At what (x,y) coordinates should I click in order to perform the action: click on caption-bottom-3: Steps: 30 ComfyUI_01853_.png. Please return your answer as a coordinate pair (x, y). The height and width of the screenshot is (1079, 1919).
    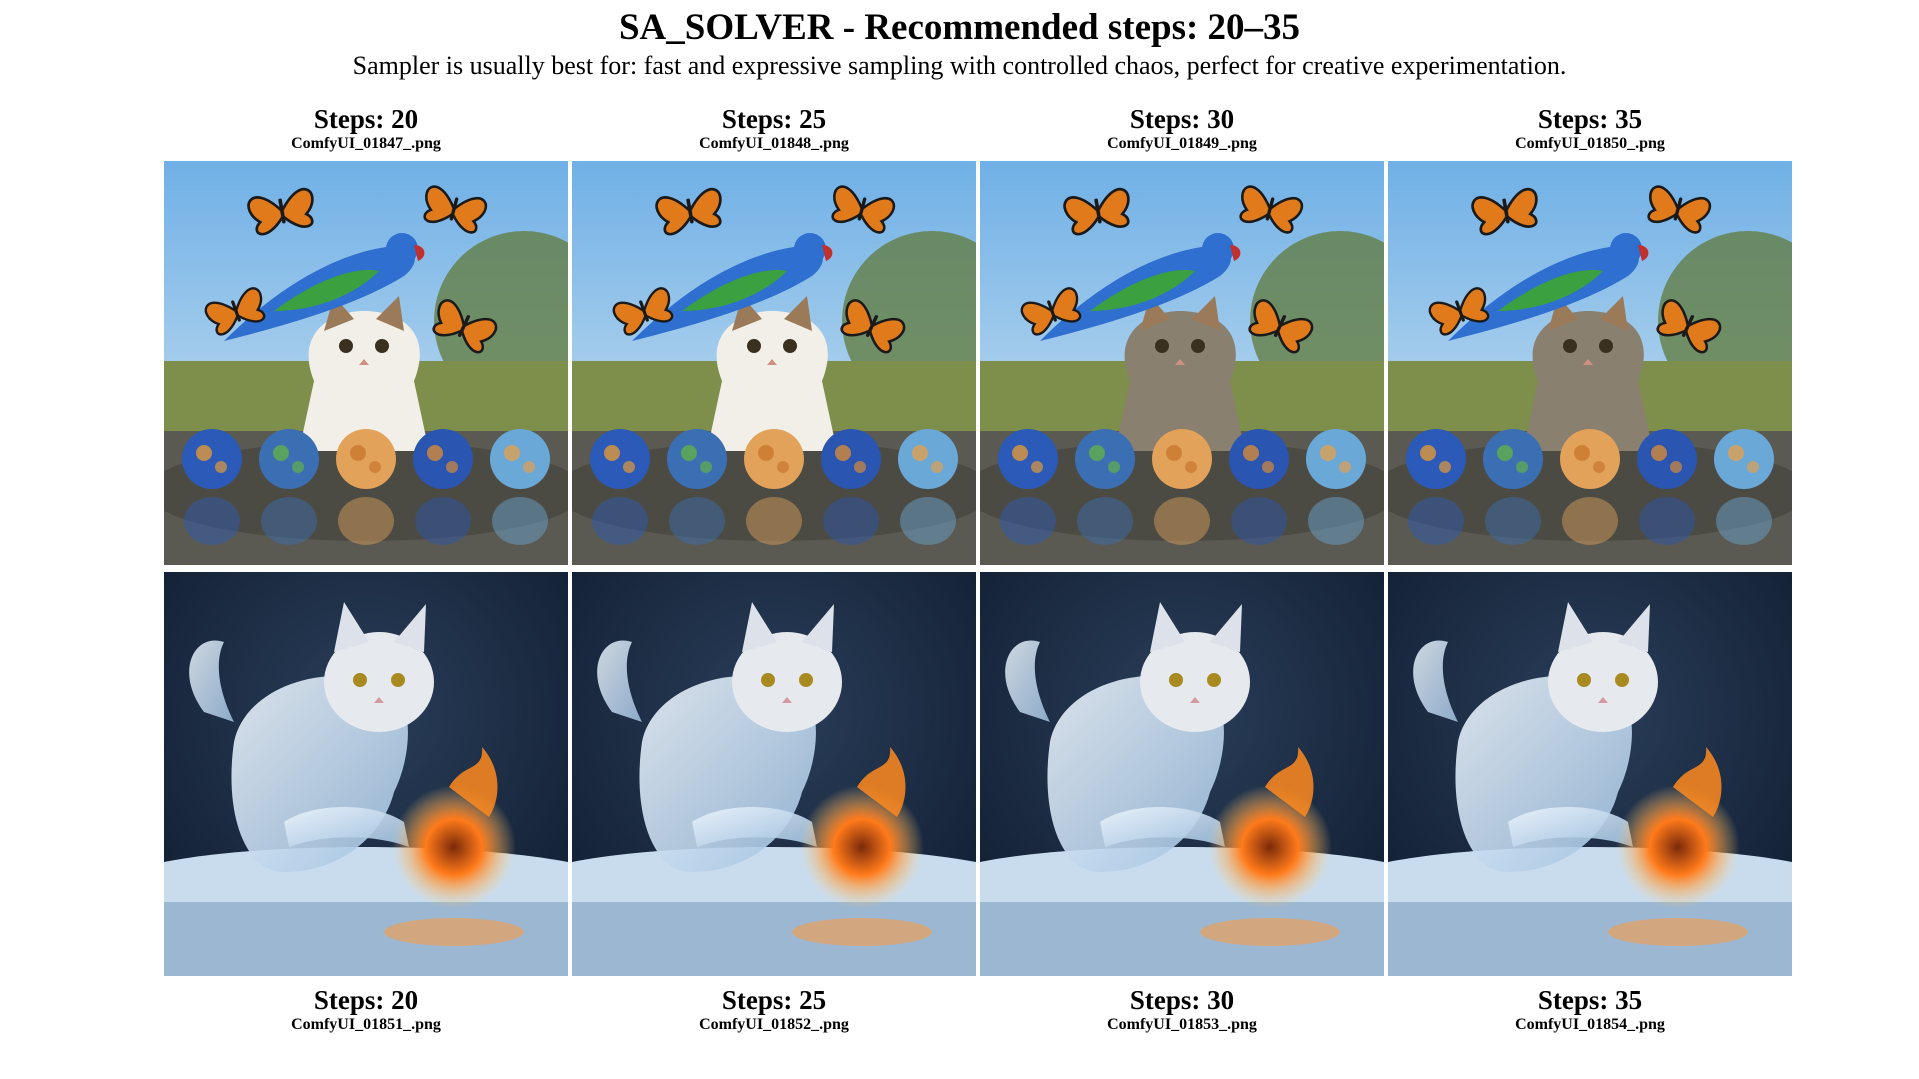
    Looking at the image, I should click on (1182, 1010).